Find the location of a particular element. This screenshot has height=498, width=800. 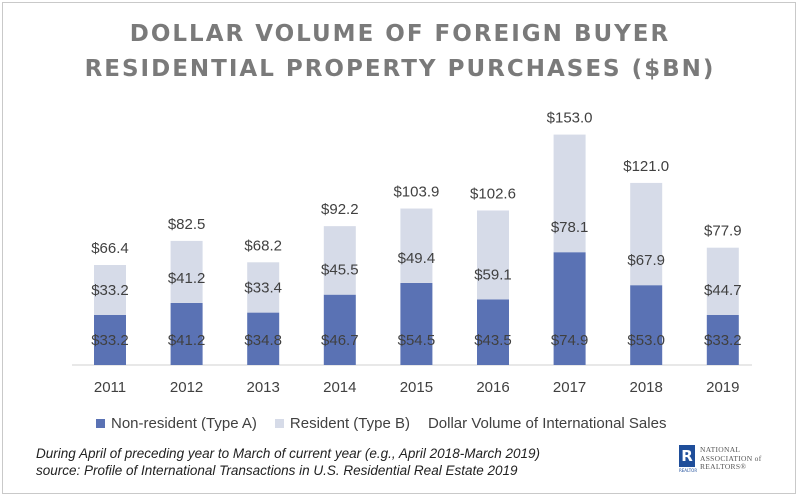

label-resident-2018: $67.9 is located at coordinates (646, 260).